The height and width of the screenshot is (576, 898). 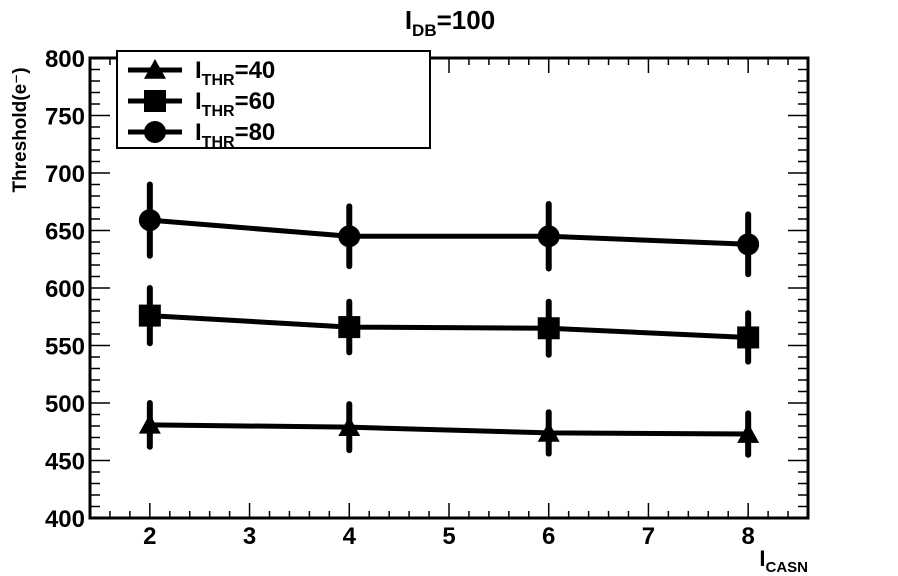 What do you see at coordinates (448, 536) in the screenshot?
I see `x-tick-label: 5` at bounding box center [448, 536].